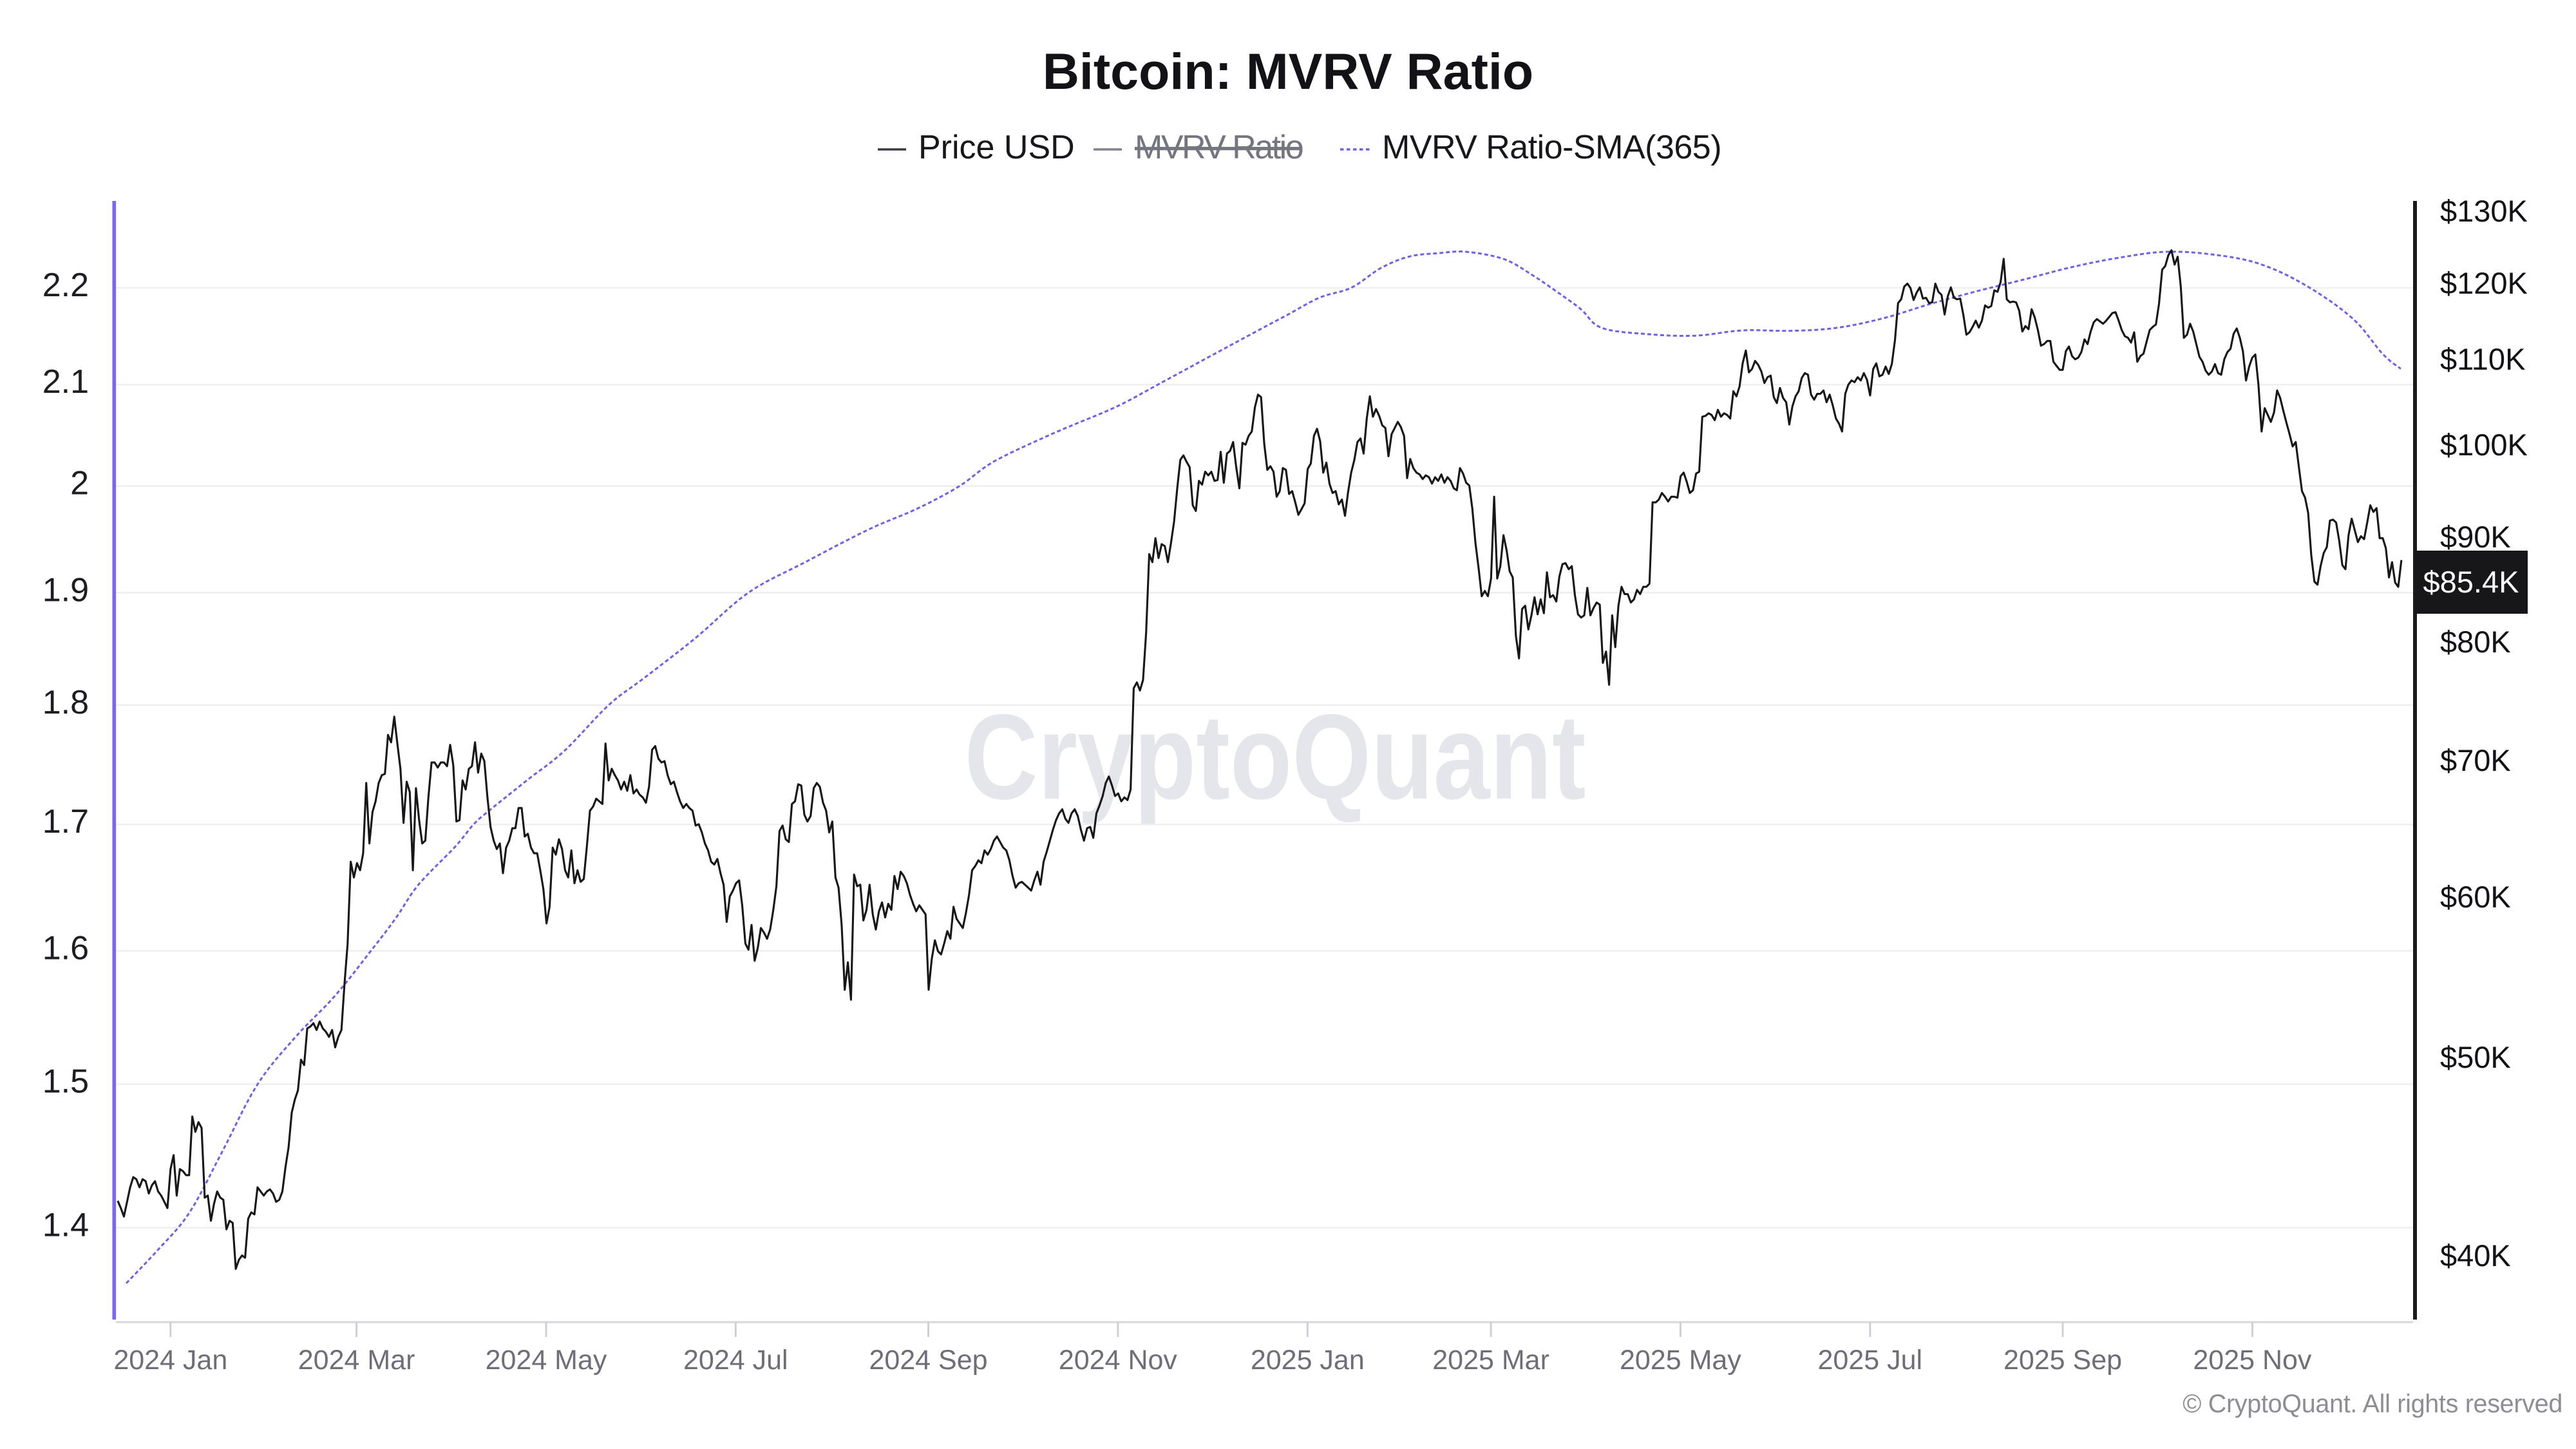 The image size is (2576, 1449). Describe the element at coordinates (66, 590) in the screenshot. I see `svg-text: 1.9` at that location.